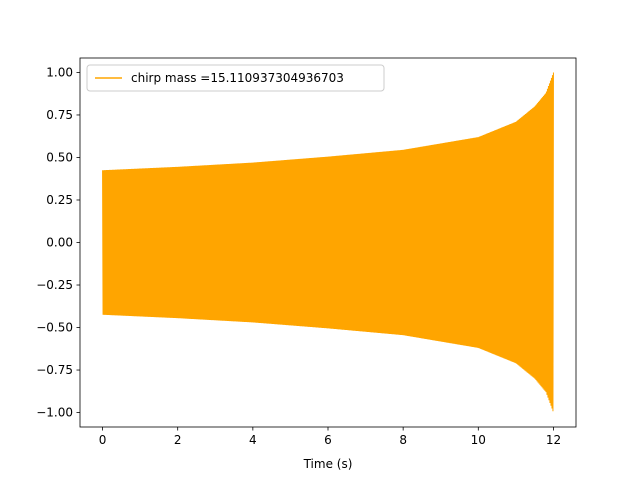  Describe the element at coordinates (328, 440) in the screenshot. I see `x-tick-label: 6` at that location.